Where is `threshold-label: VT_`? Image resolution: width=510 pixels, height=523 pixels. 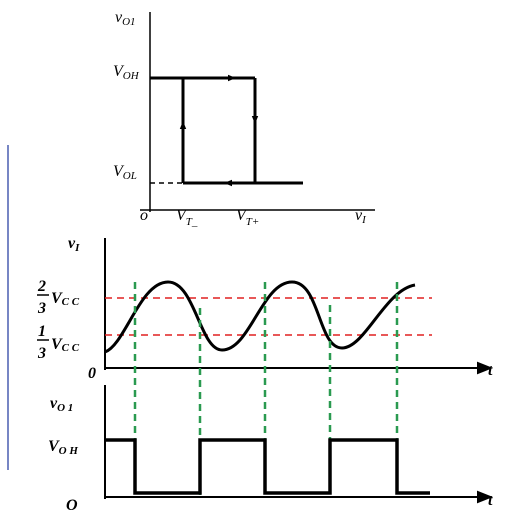 threshold-label: VT_ is located at coordinates (187, 217).